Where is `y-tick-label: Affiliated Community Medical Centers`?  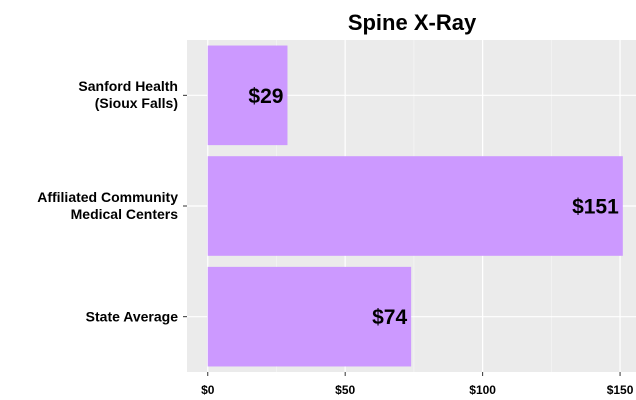
y-tick-label: Affiliated Community Medical Centers is located at coordinates (107, 205).